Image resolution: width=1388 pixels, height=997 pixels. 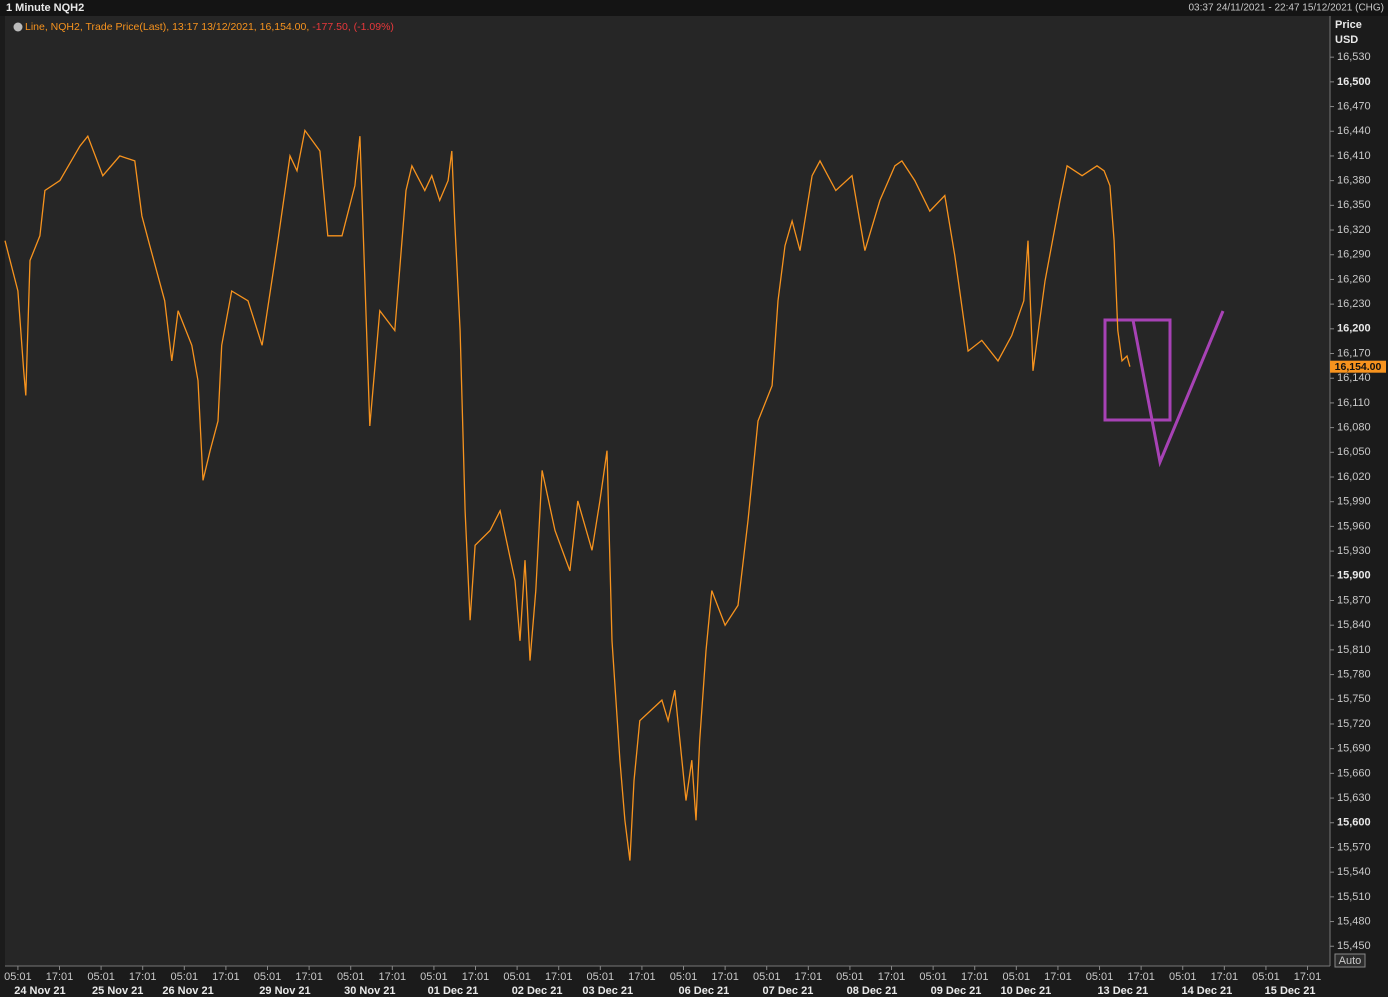 What do you see at coordinates (1354, 600) in the screenshot?
I see `y-tick-label: 15,870` at bounding box center [1354, 600].